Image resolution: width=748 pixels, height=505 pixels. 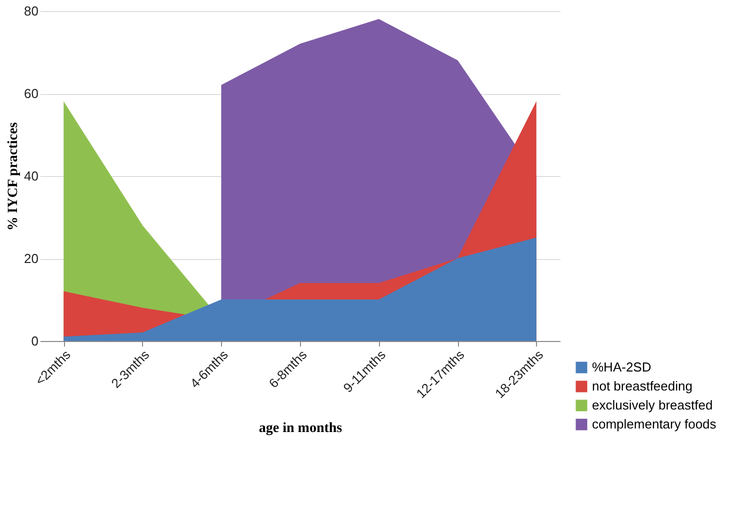 What do you see at coordinates (652, 405) in the screenshot?
I see `legend-label: exclusively breastfed` at bounding box center [652, 405].